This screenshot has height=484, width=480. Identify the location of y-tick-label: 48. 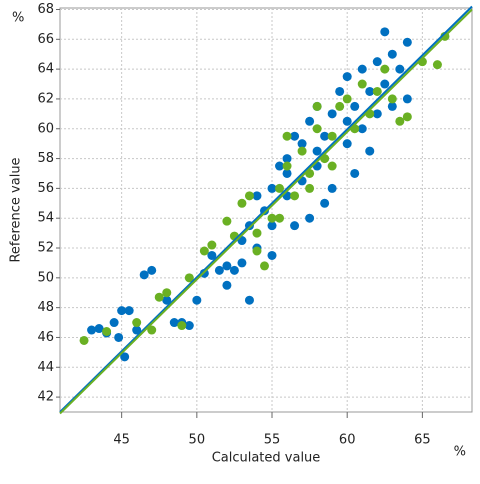
(45, 307).